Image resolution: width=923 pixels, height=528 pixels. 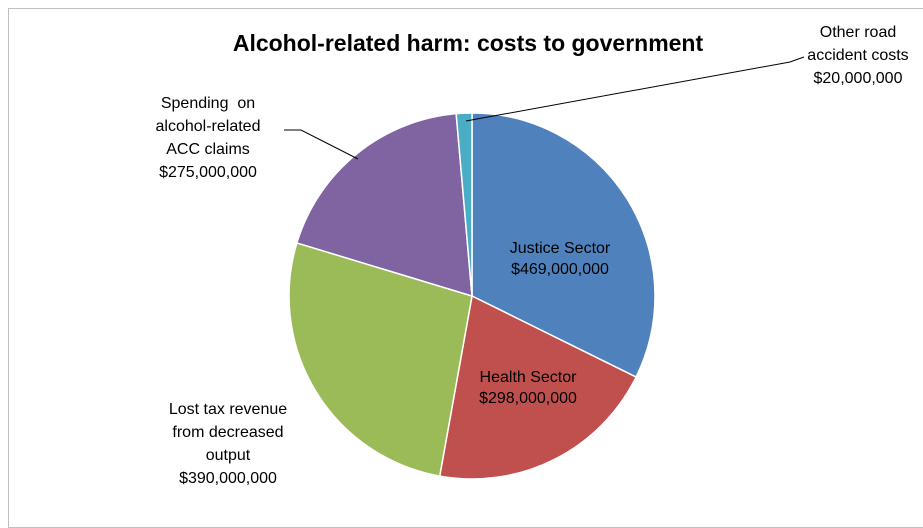 I want to click on data-label-line: ACC claims, so click(x=208, y=149).